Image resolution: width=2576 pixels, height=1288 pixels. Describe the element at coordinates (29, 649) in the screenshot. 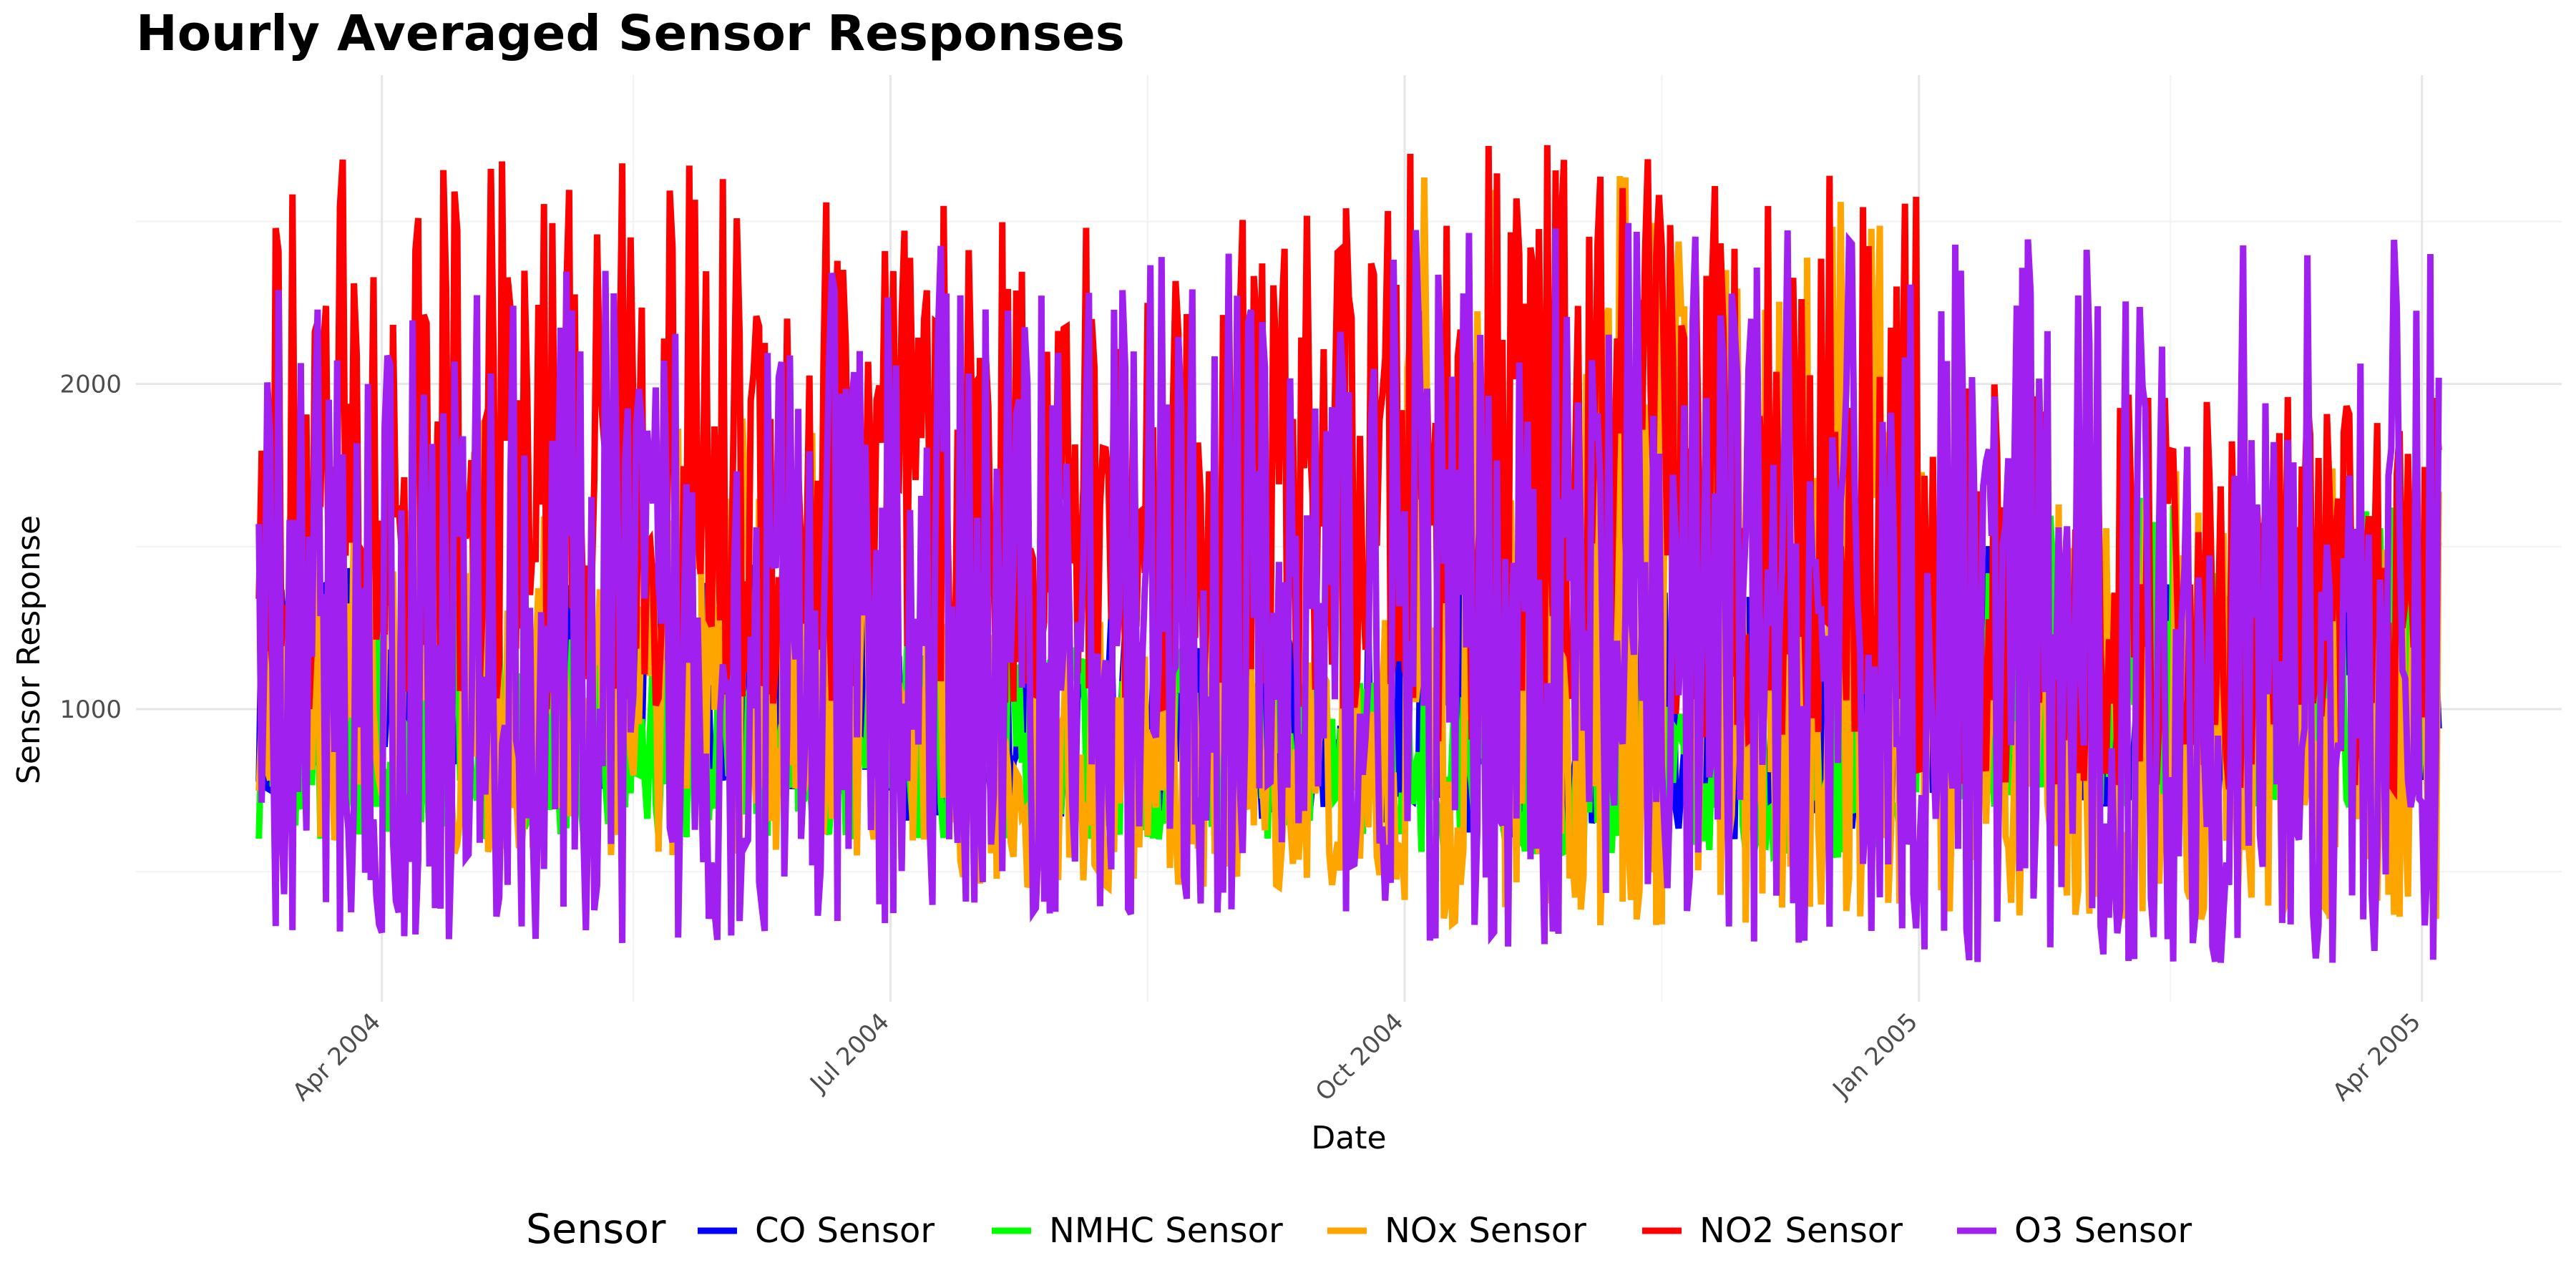

I see `y-axis-label: Sensor Response` at that location.